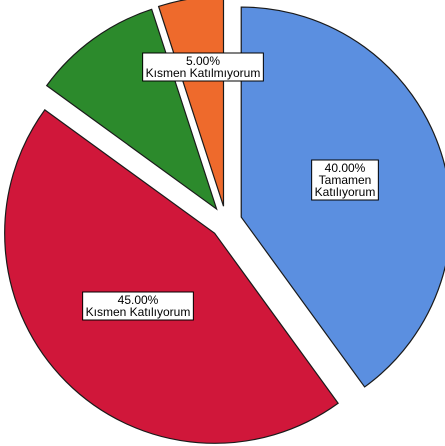  I want to click on pie-label-category-0: Katılıyorum, so click(345, 192).